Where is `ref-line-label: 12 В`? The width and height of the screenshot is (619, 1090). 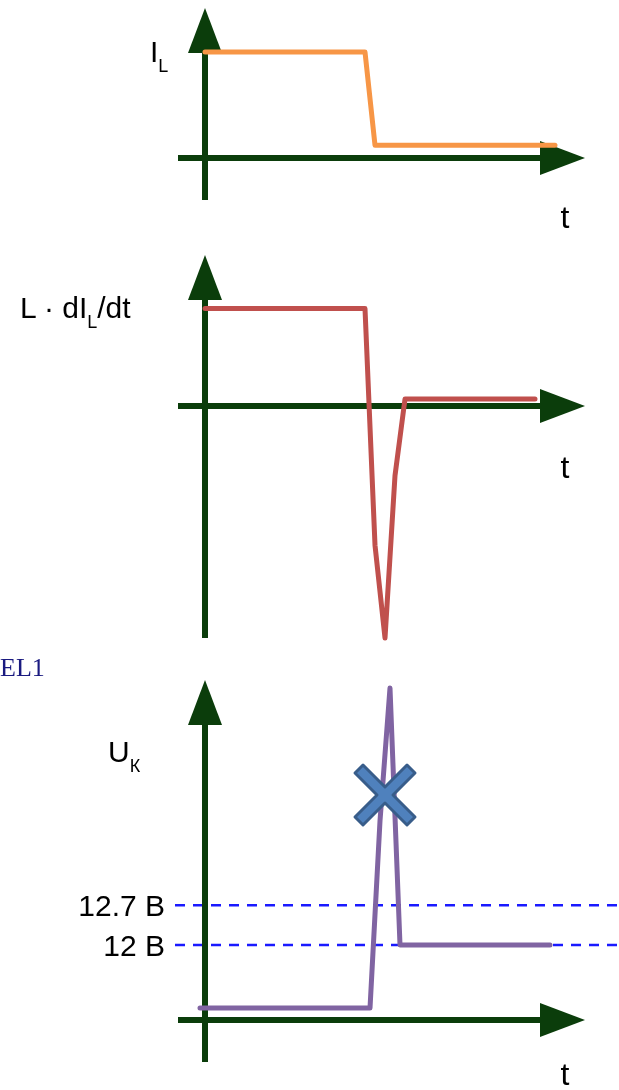 ref-line-label: 12 В is located at coordinates (134, 945).